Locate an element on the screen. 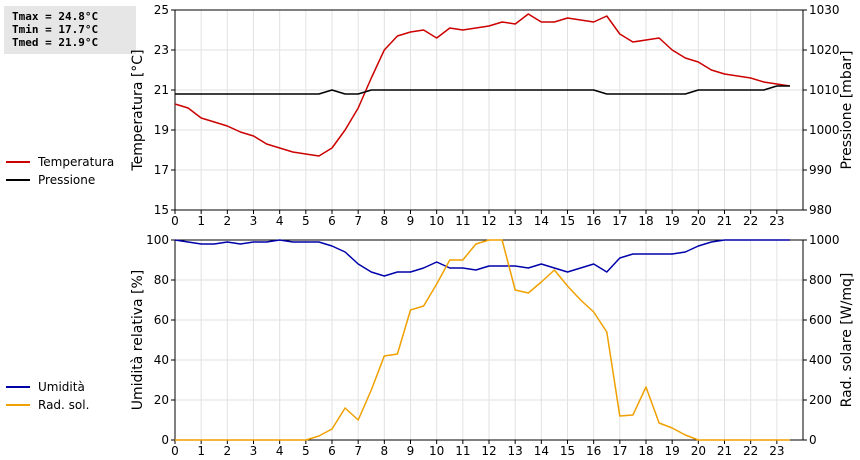 Image resolution: width=860 pixels, height=460 pixels. y-right-tick-label: 980 is located at coordinates (820, 210).